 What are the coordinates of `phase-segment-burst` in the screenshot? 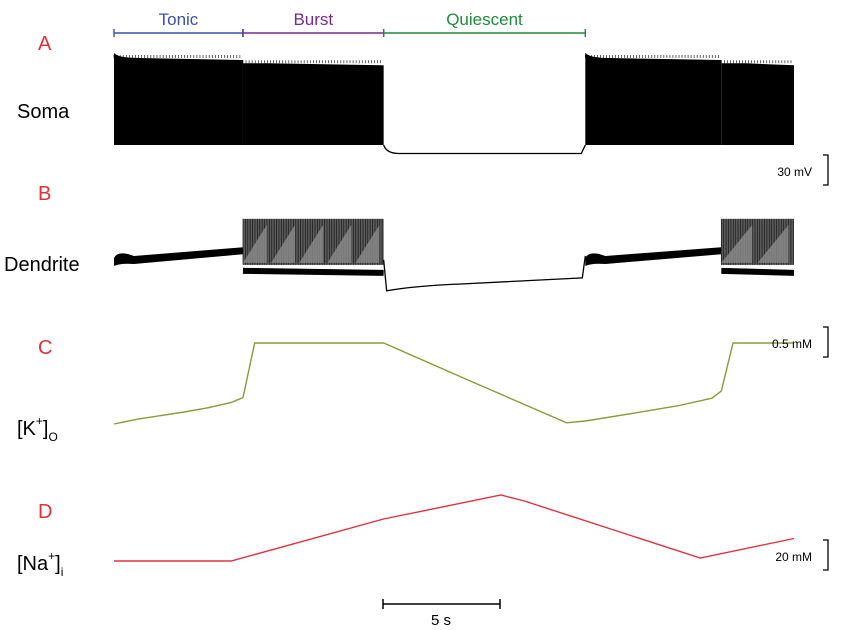 It's located at (313, 33).